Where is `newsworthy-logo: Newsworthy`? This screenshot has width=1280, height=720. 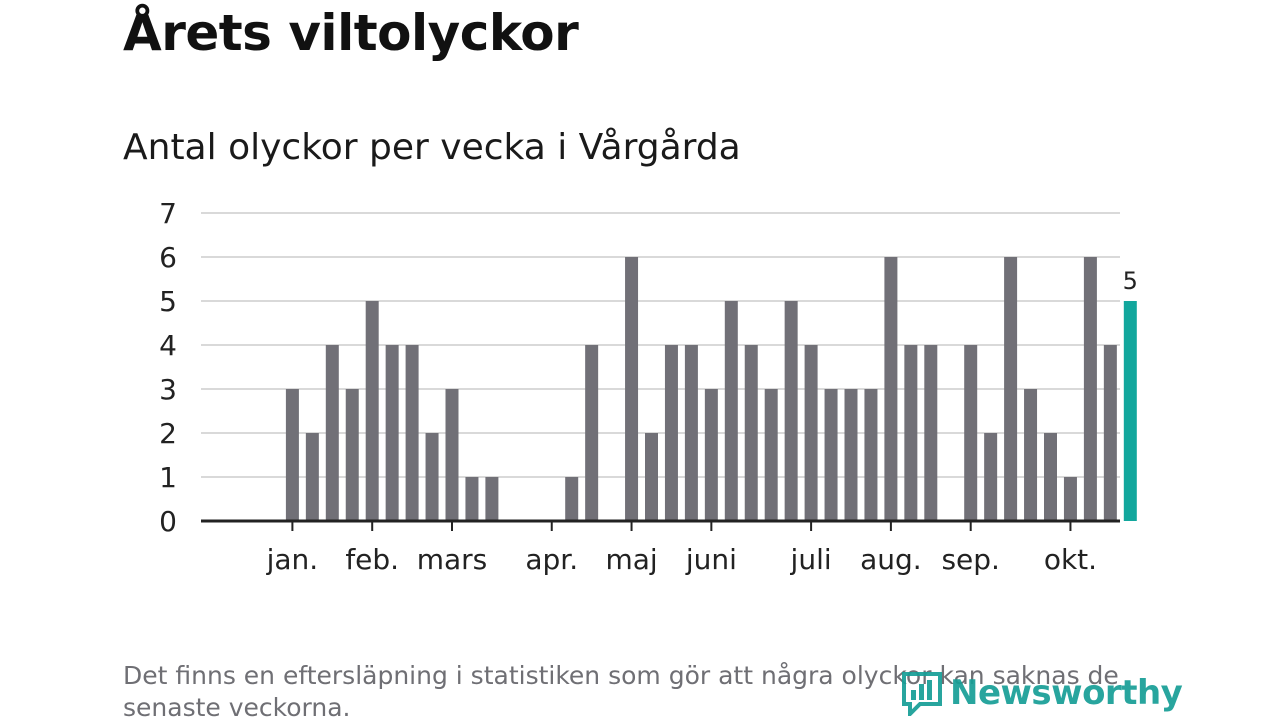
newsworthy-logo: Newsworthy is located at coordinates (1041, 693).